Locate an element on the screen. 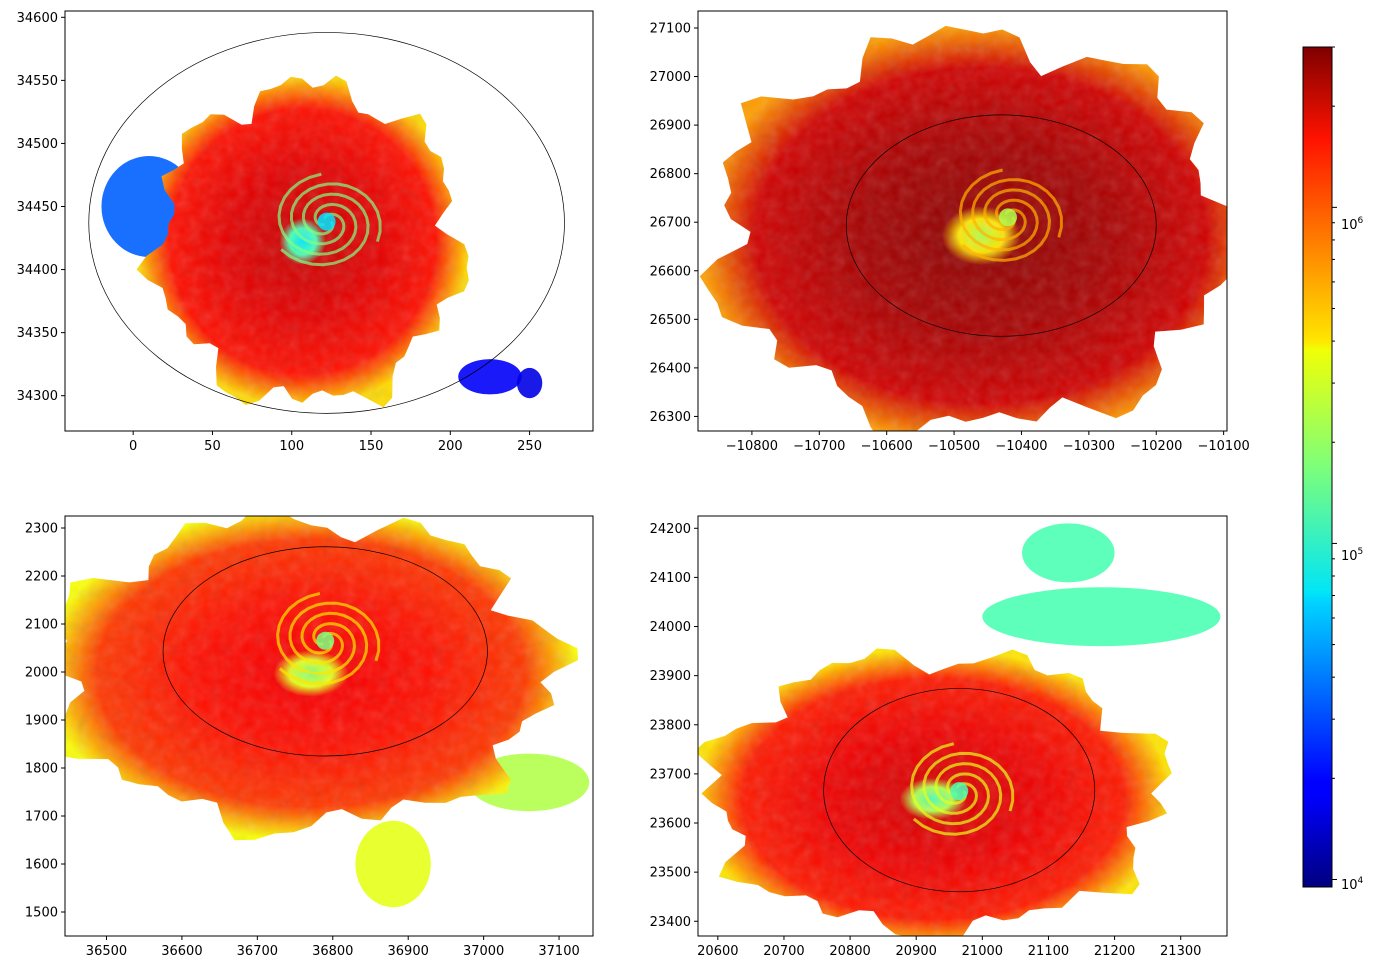 This screenshot has width=1376, height=969. x-tick-label: 150 is located at coordinates (371, 446).